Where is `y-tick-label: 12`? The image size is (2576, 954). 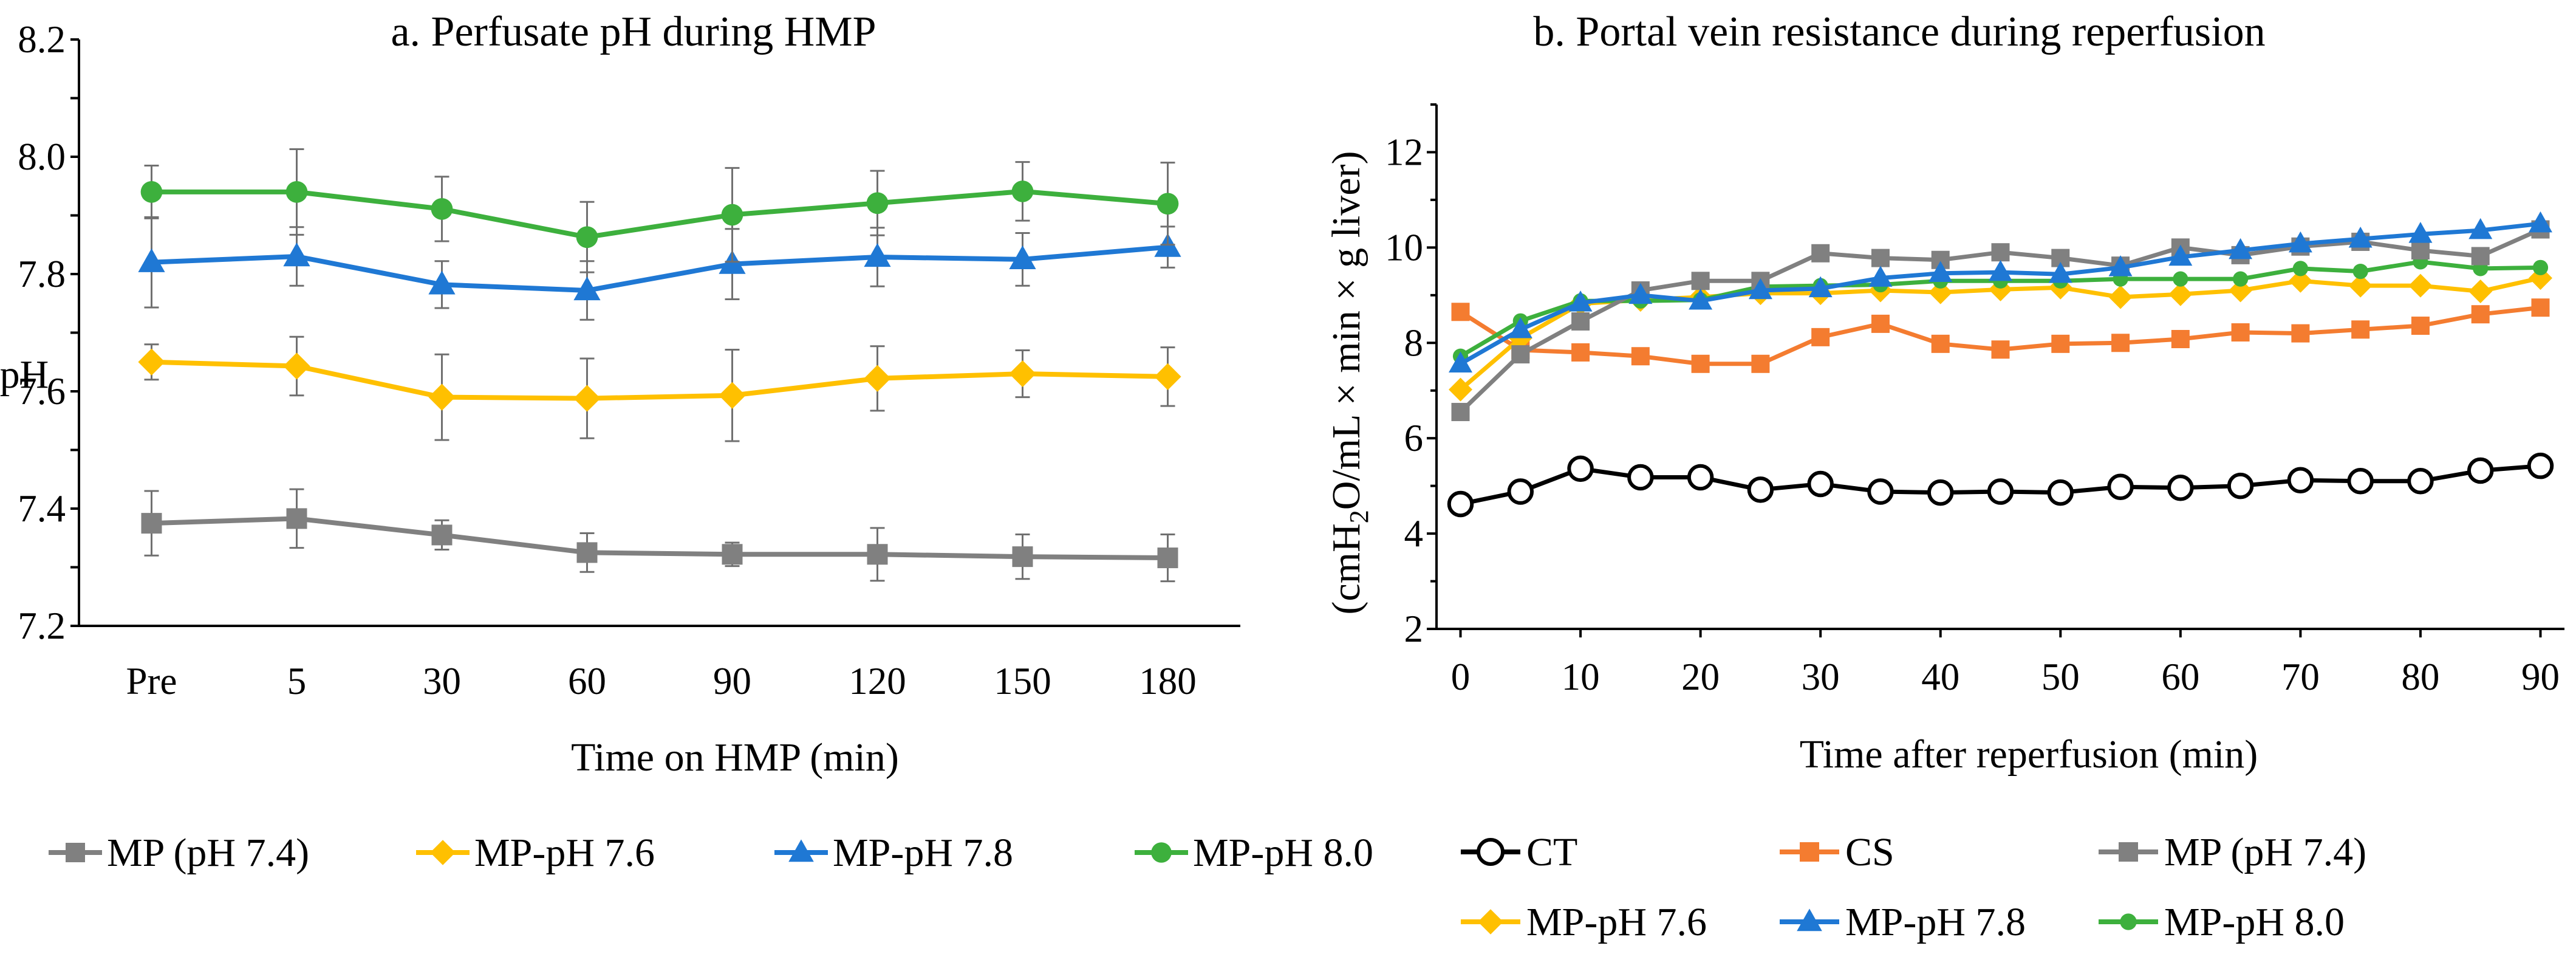
y-tick-label: 12 is located at coordinates (1404, 152).